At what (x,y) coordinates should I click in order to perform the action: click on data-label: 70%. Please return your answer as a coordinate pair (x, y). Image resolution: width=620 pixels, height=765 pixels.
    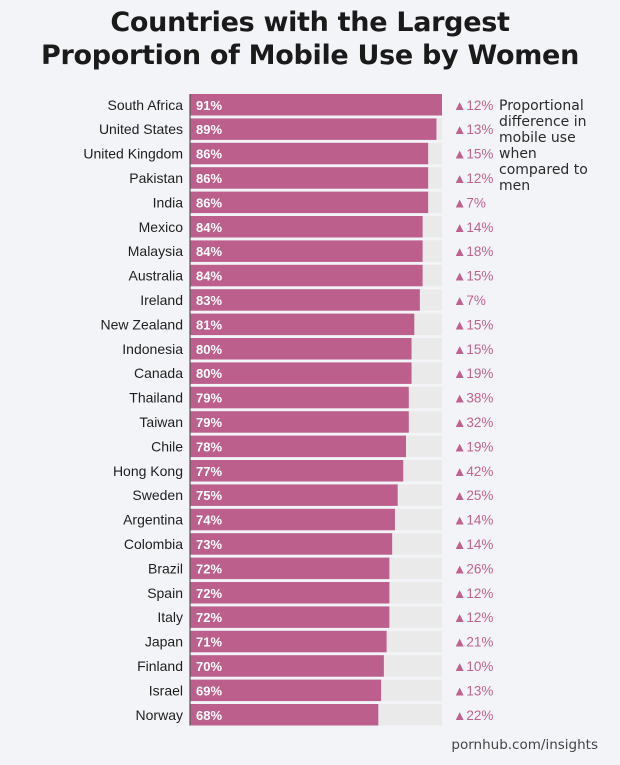
    Looking at the image, I should click on (209, 666).